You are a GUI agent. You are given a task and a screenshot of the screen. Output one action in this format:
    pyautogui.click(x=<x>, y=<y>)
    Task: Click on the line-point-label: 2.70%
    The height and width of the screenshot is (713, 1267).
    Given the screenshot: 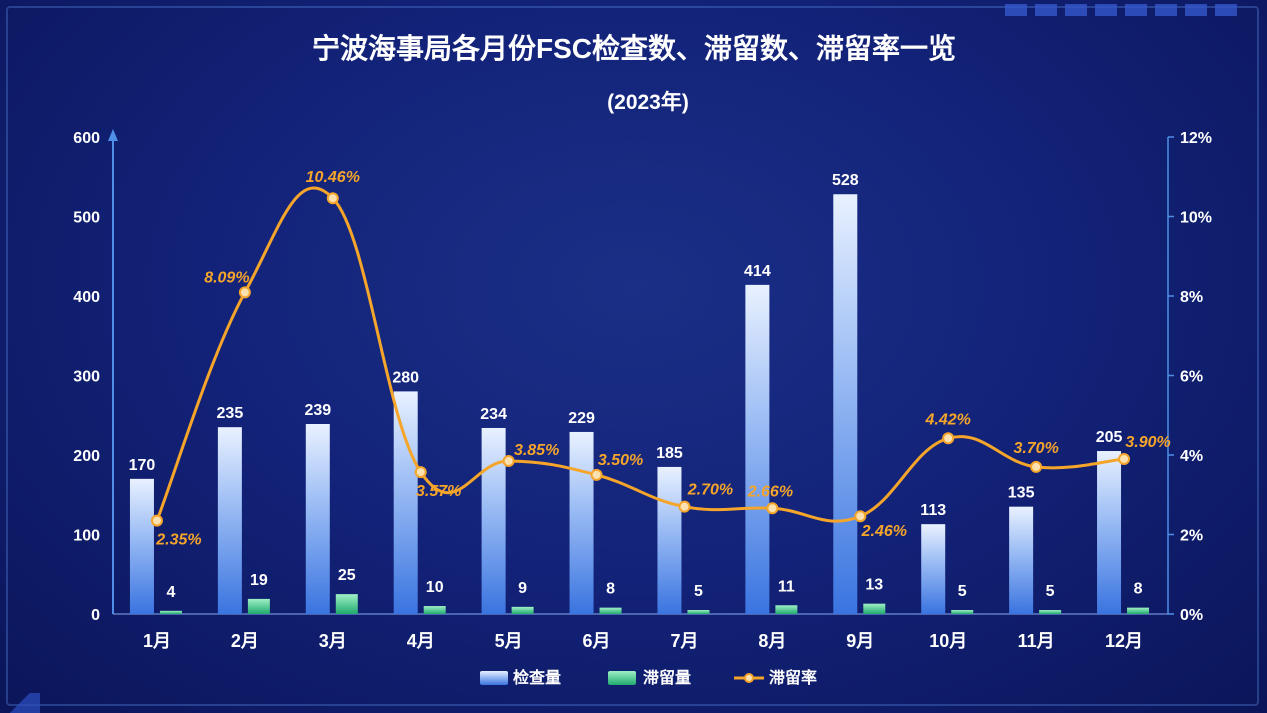 What is the action you would take?
    pyautogui.click(x=710, y=490)
    